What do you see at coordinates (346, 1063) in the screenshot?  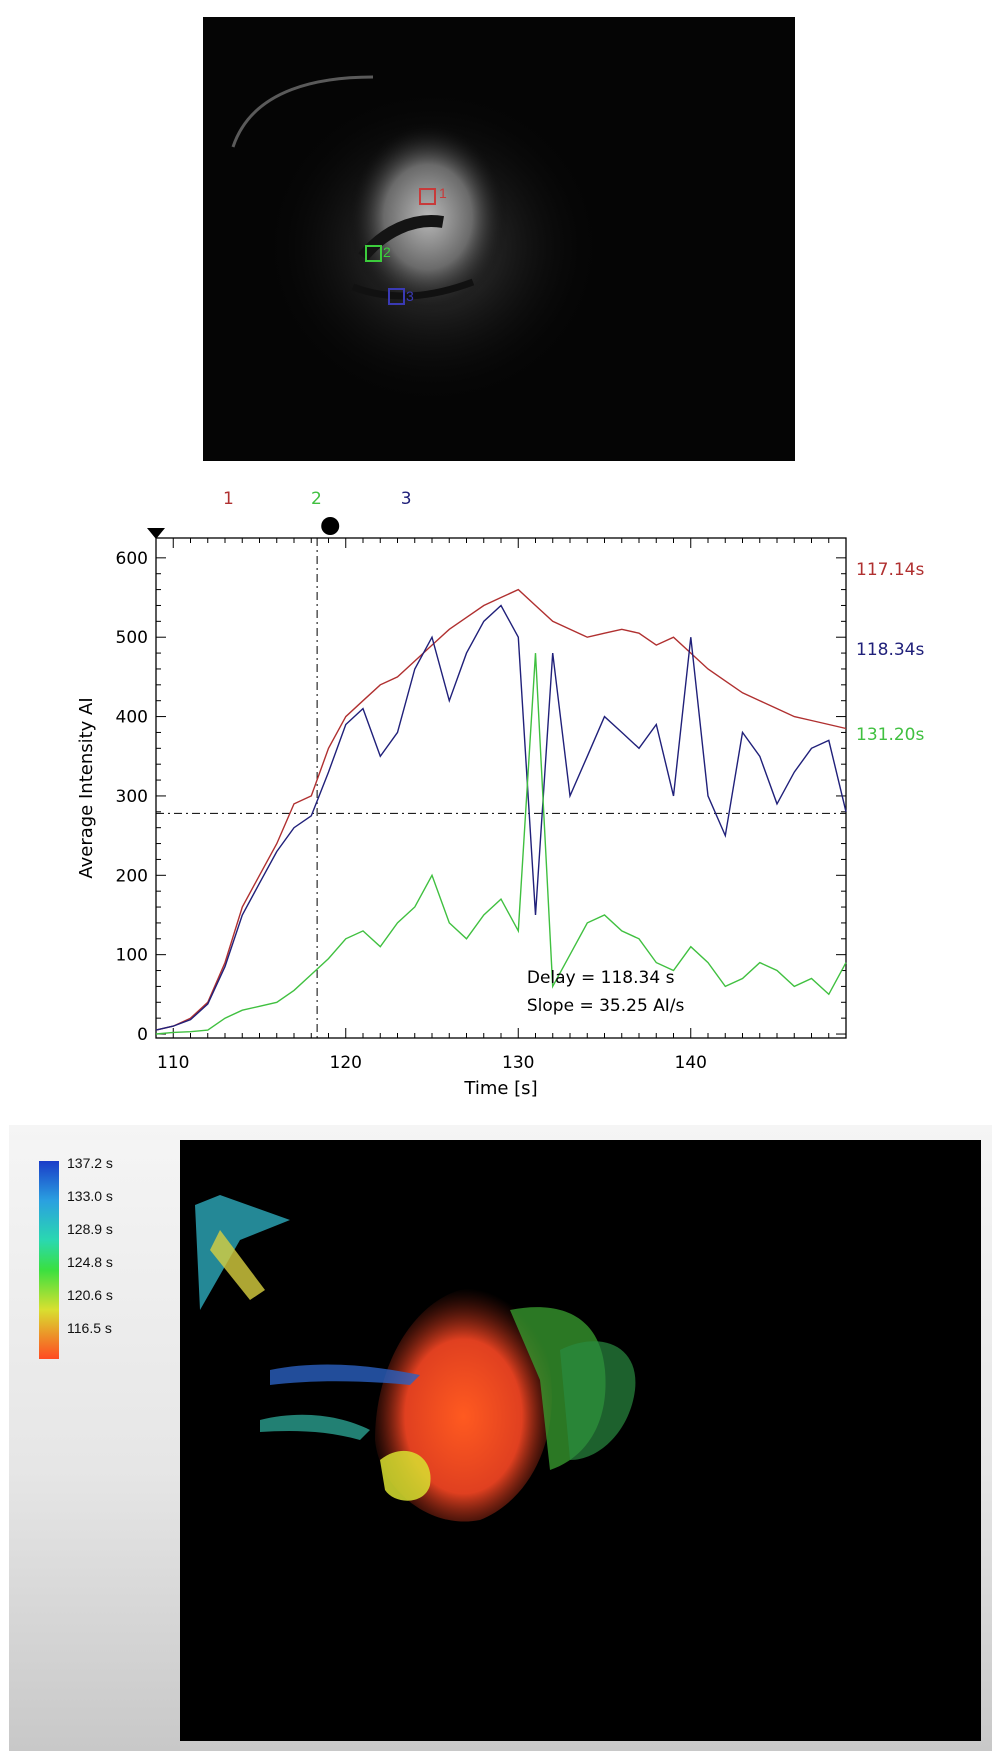 I see `x-tick-label: 120` at bounding box center [346, 1063].